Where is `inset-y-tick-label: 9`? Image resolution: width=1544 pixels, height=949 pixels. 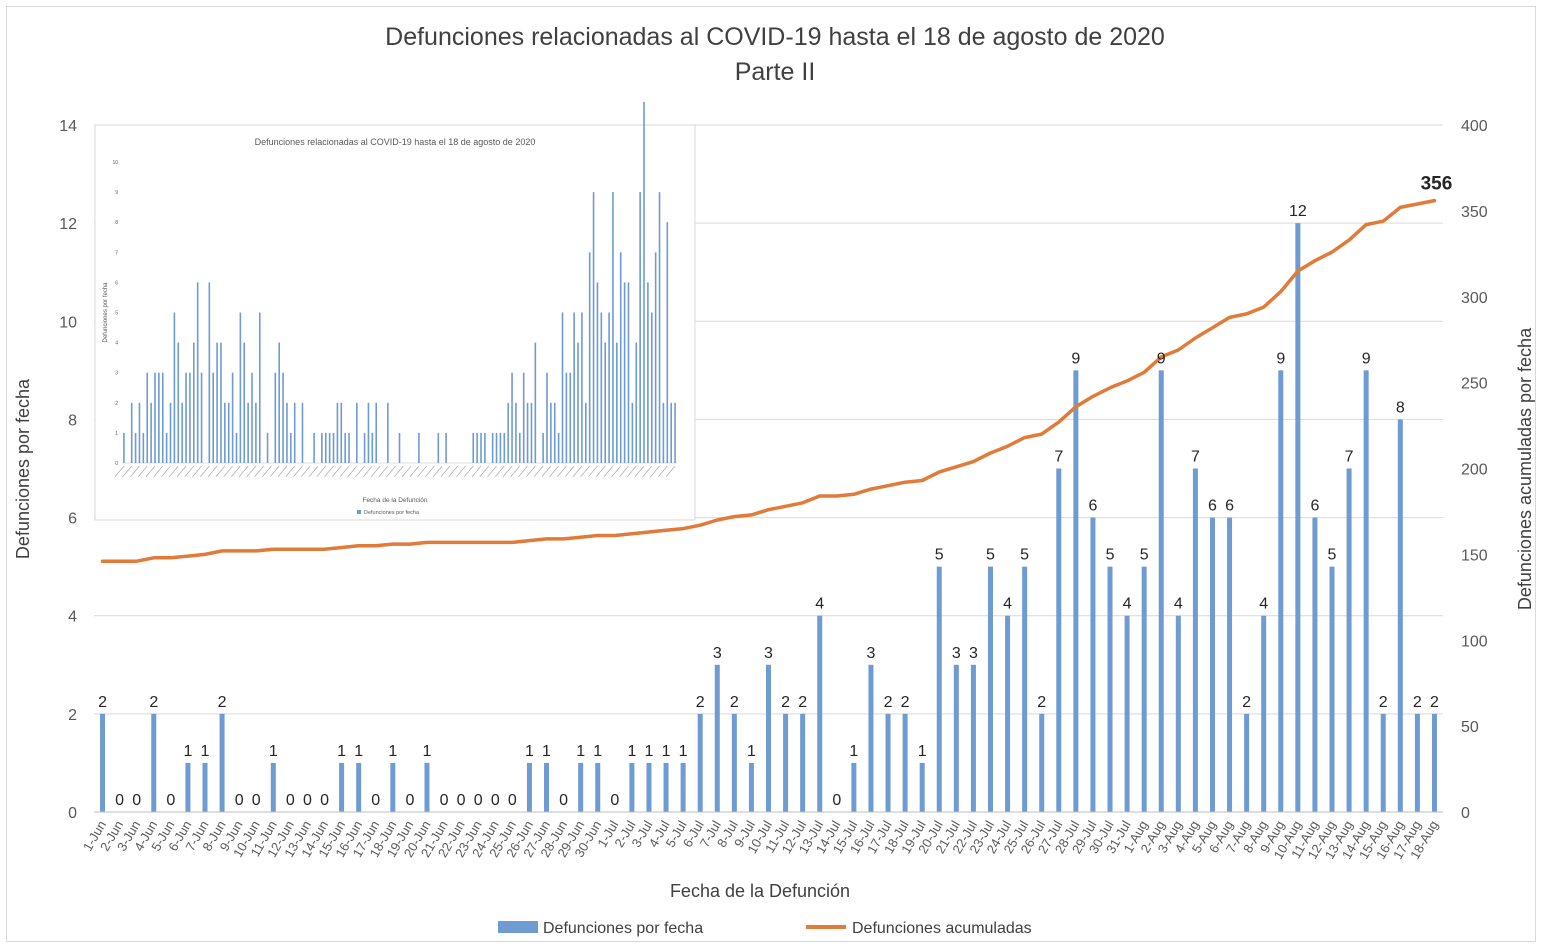 inset-y-tick-label: 9 is located at coordinates (116, 193).